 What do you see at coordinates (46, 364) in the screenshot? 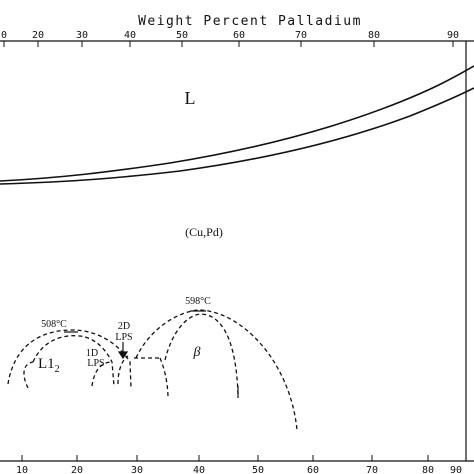
I see `phase-label-l12-main: L1` at bounding box center [46, 364].